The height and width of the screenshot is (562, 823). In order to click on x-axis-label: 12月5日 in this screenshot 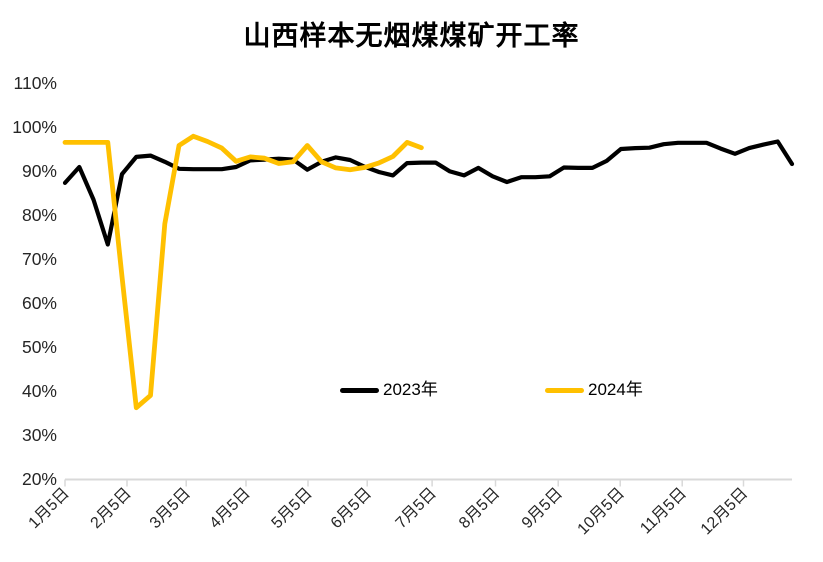, I will do `click(725, 512)`.